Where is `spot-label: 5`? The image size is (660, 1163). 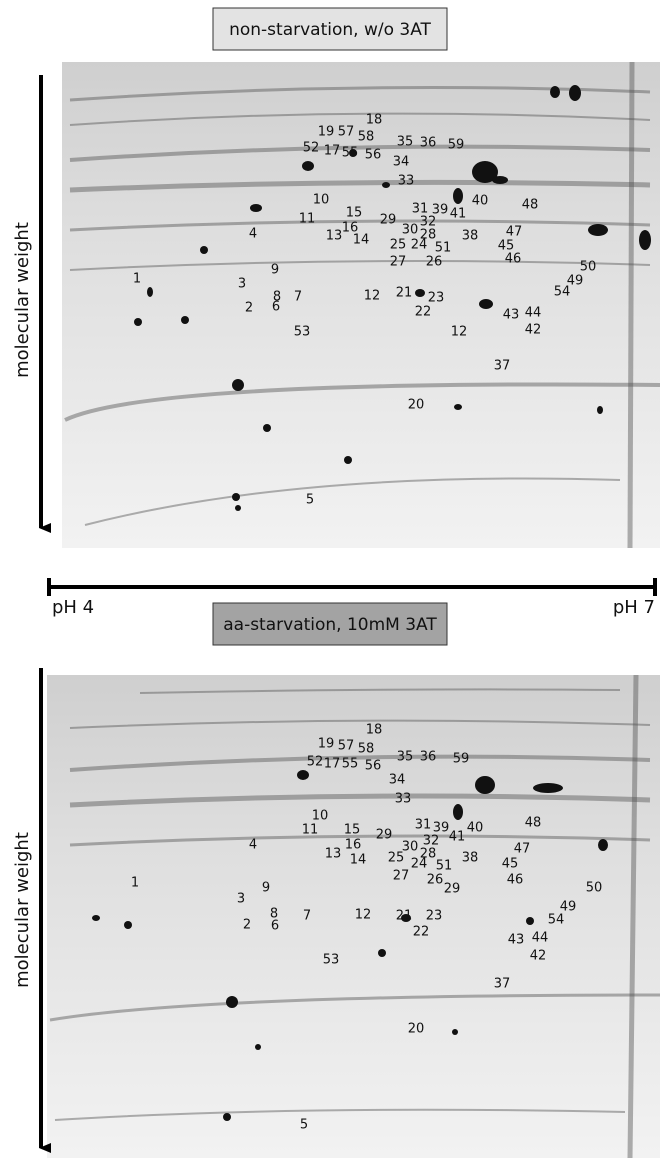
spot-label: 5 is located at coordinates (304, 1125).